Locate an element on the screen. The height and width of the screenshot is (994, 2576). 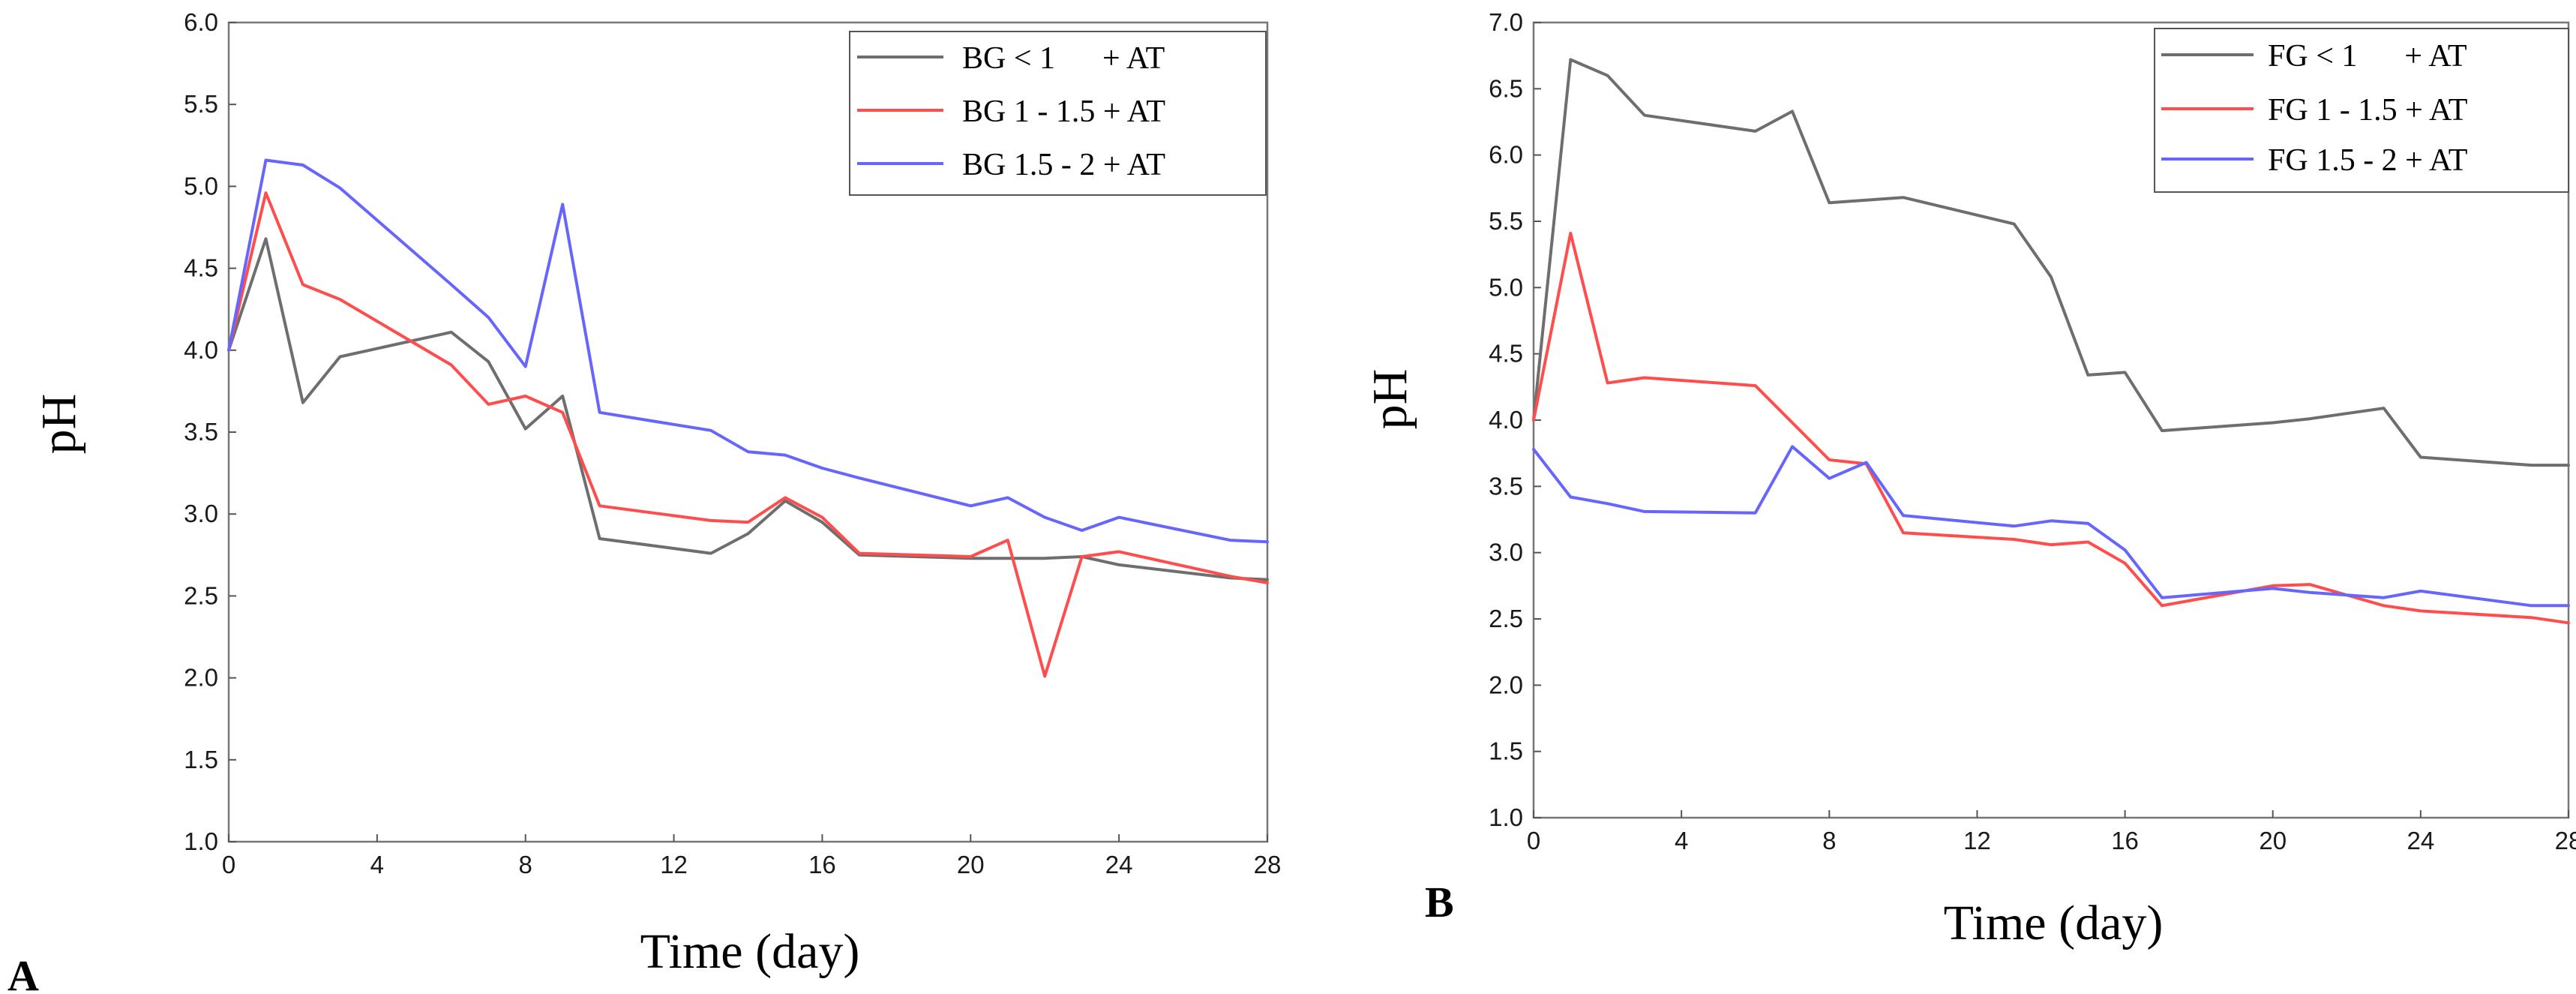
panel-b-x-tick-label: 20 is located at coordinates (2273, 840).